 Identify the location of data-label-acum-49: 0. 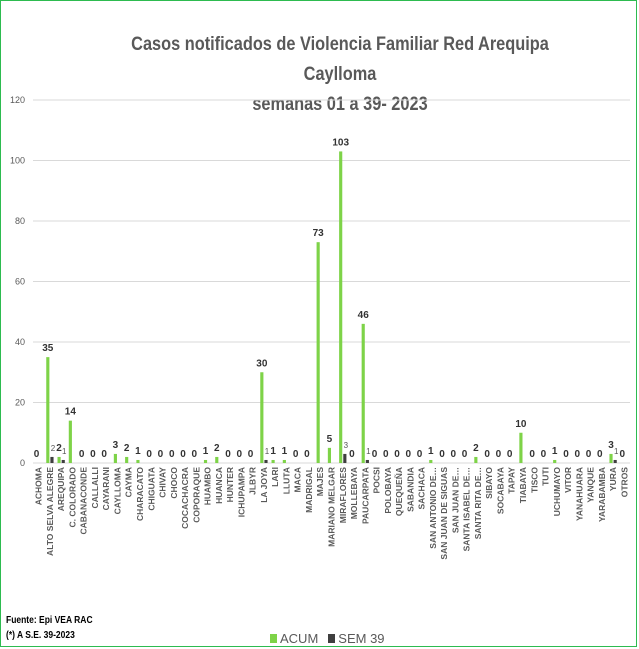
(589, 454).